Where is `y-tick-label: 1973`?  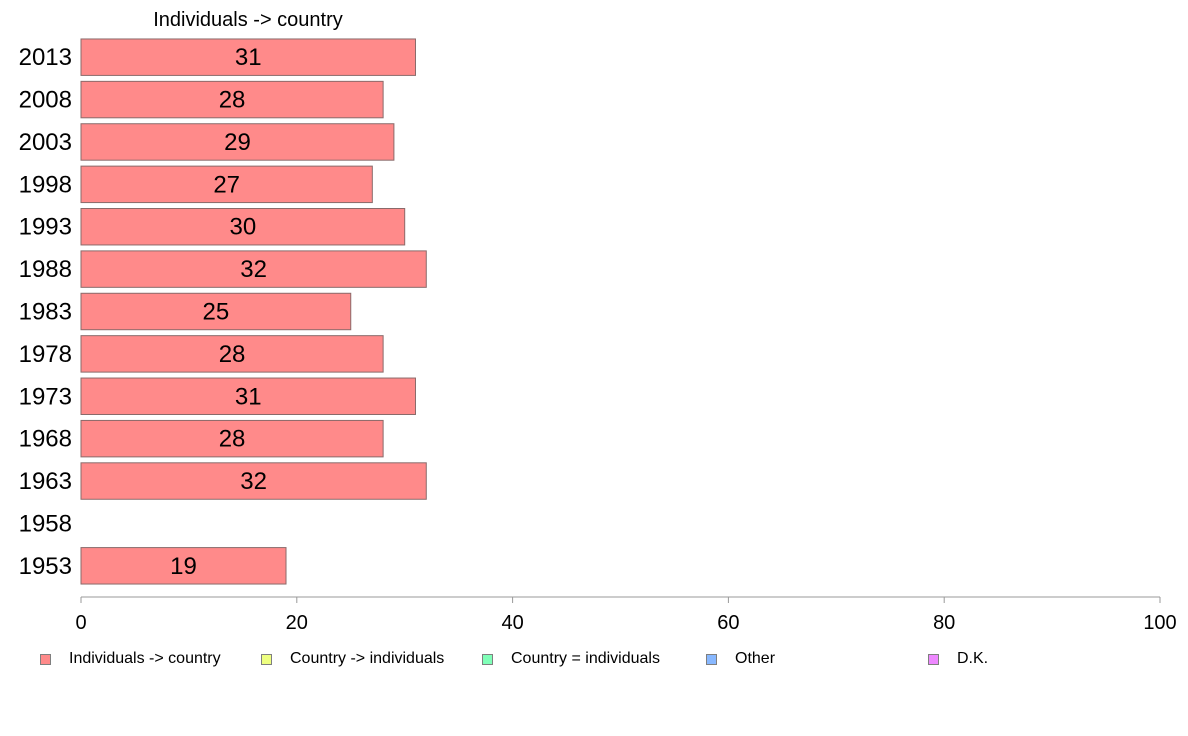
y-tick-label: 1973 is located at coordinates (45, 396).